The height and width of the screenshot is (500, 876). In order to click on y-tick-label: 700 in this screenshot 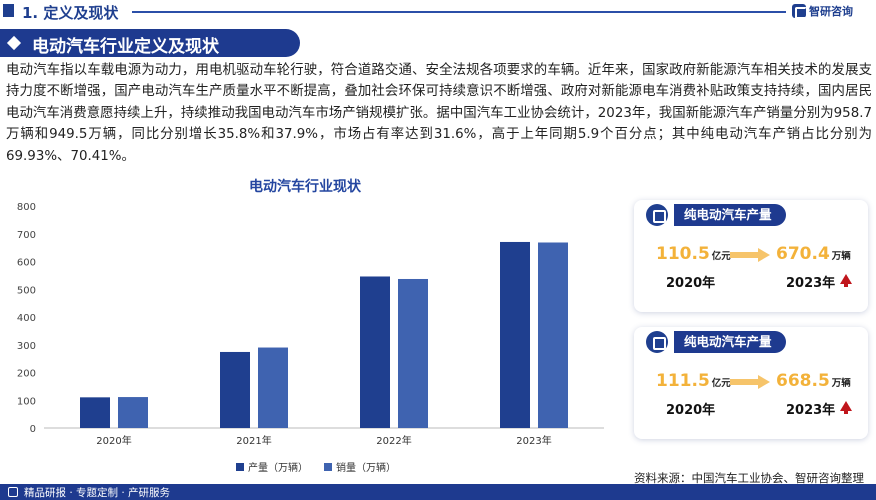, I will do `click(26, 235)`.